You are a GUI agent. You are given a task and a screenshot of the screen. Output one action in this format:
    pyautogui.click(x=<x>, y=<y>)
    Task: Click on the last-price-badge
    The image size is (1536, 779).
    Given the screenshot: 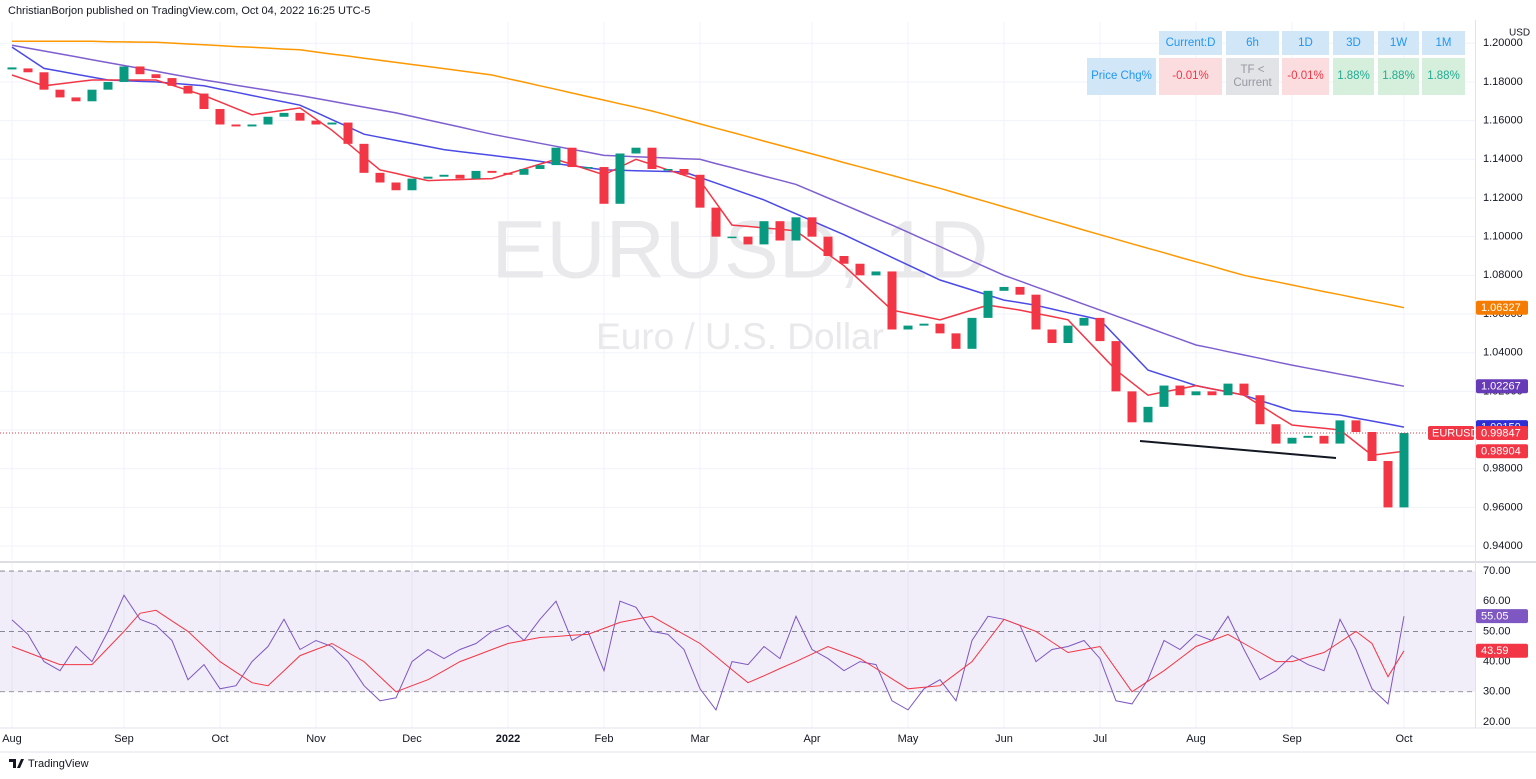 What is the action you would take?
    pyautogui.click(x=1502, y=433)
    